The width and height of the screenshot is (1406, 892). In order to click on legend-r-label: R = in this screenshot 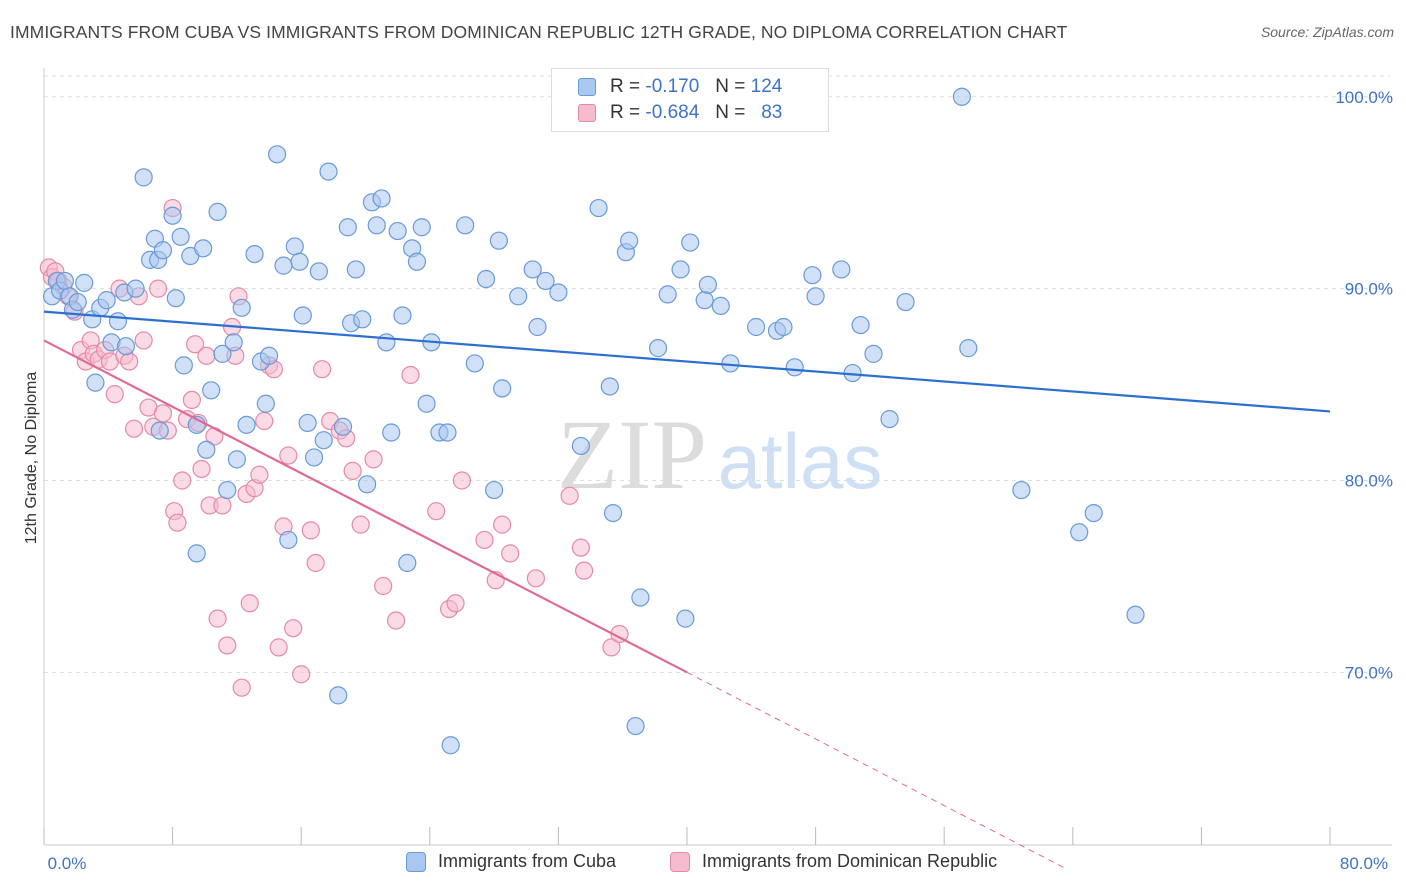, I will do `click(625, 112)`.